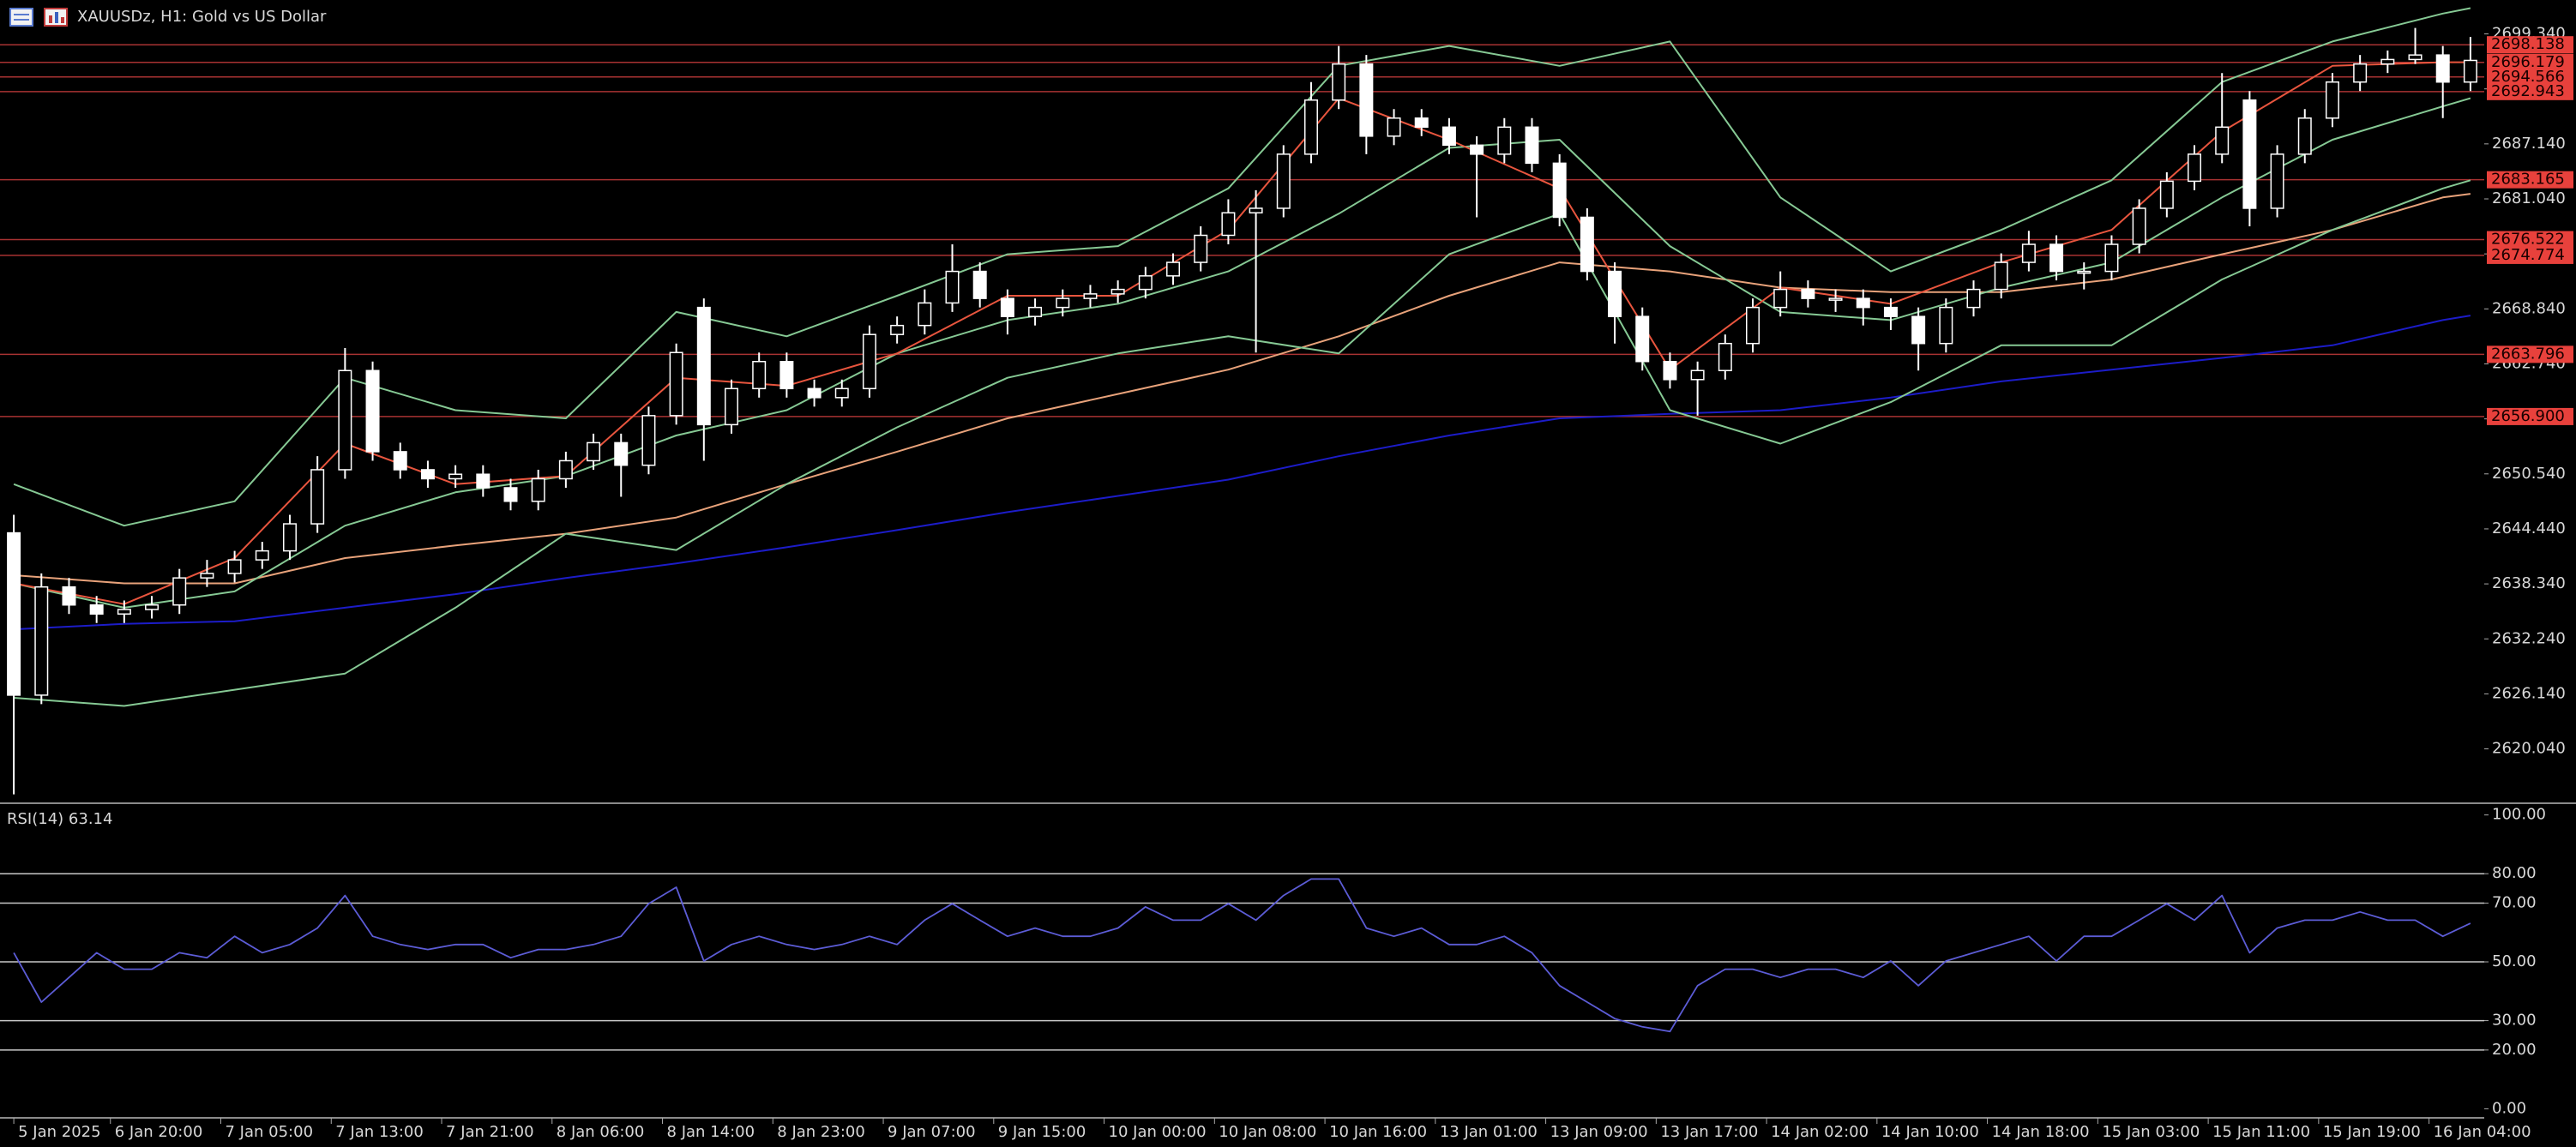  Describe the element at coordinates (2514, 873) in the screenshot. I see `y-tick-label: 80.00` at that location.